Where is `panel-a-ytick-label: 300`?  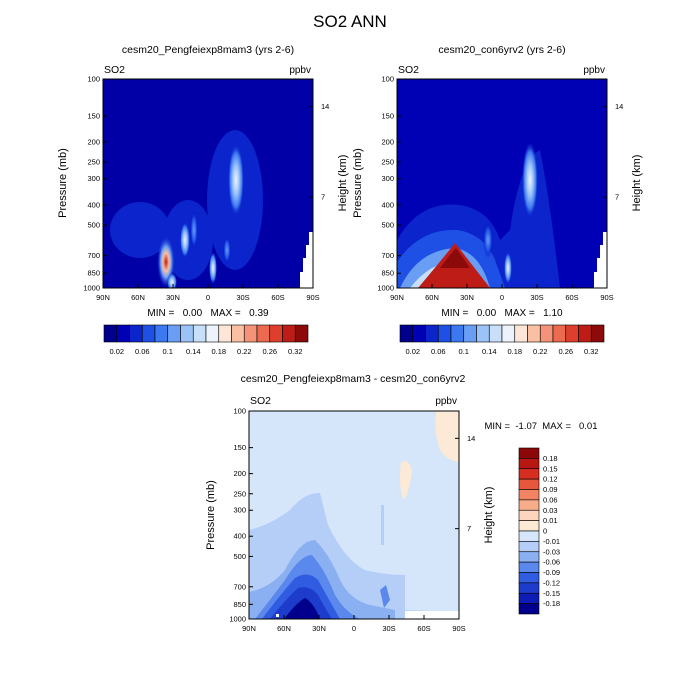 panel-a-ytick-label: 300 is located at coordinates (93, 178).